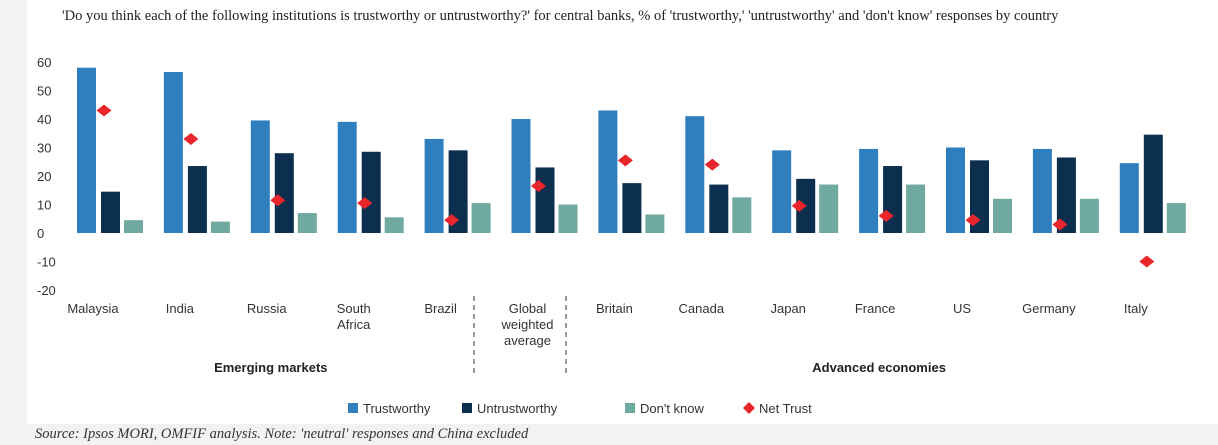 This screenshot has height=445, width=1218. I want to click on y-tick-label: 50, so click(44, 91).